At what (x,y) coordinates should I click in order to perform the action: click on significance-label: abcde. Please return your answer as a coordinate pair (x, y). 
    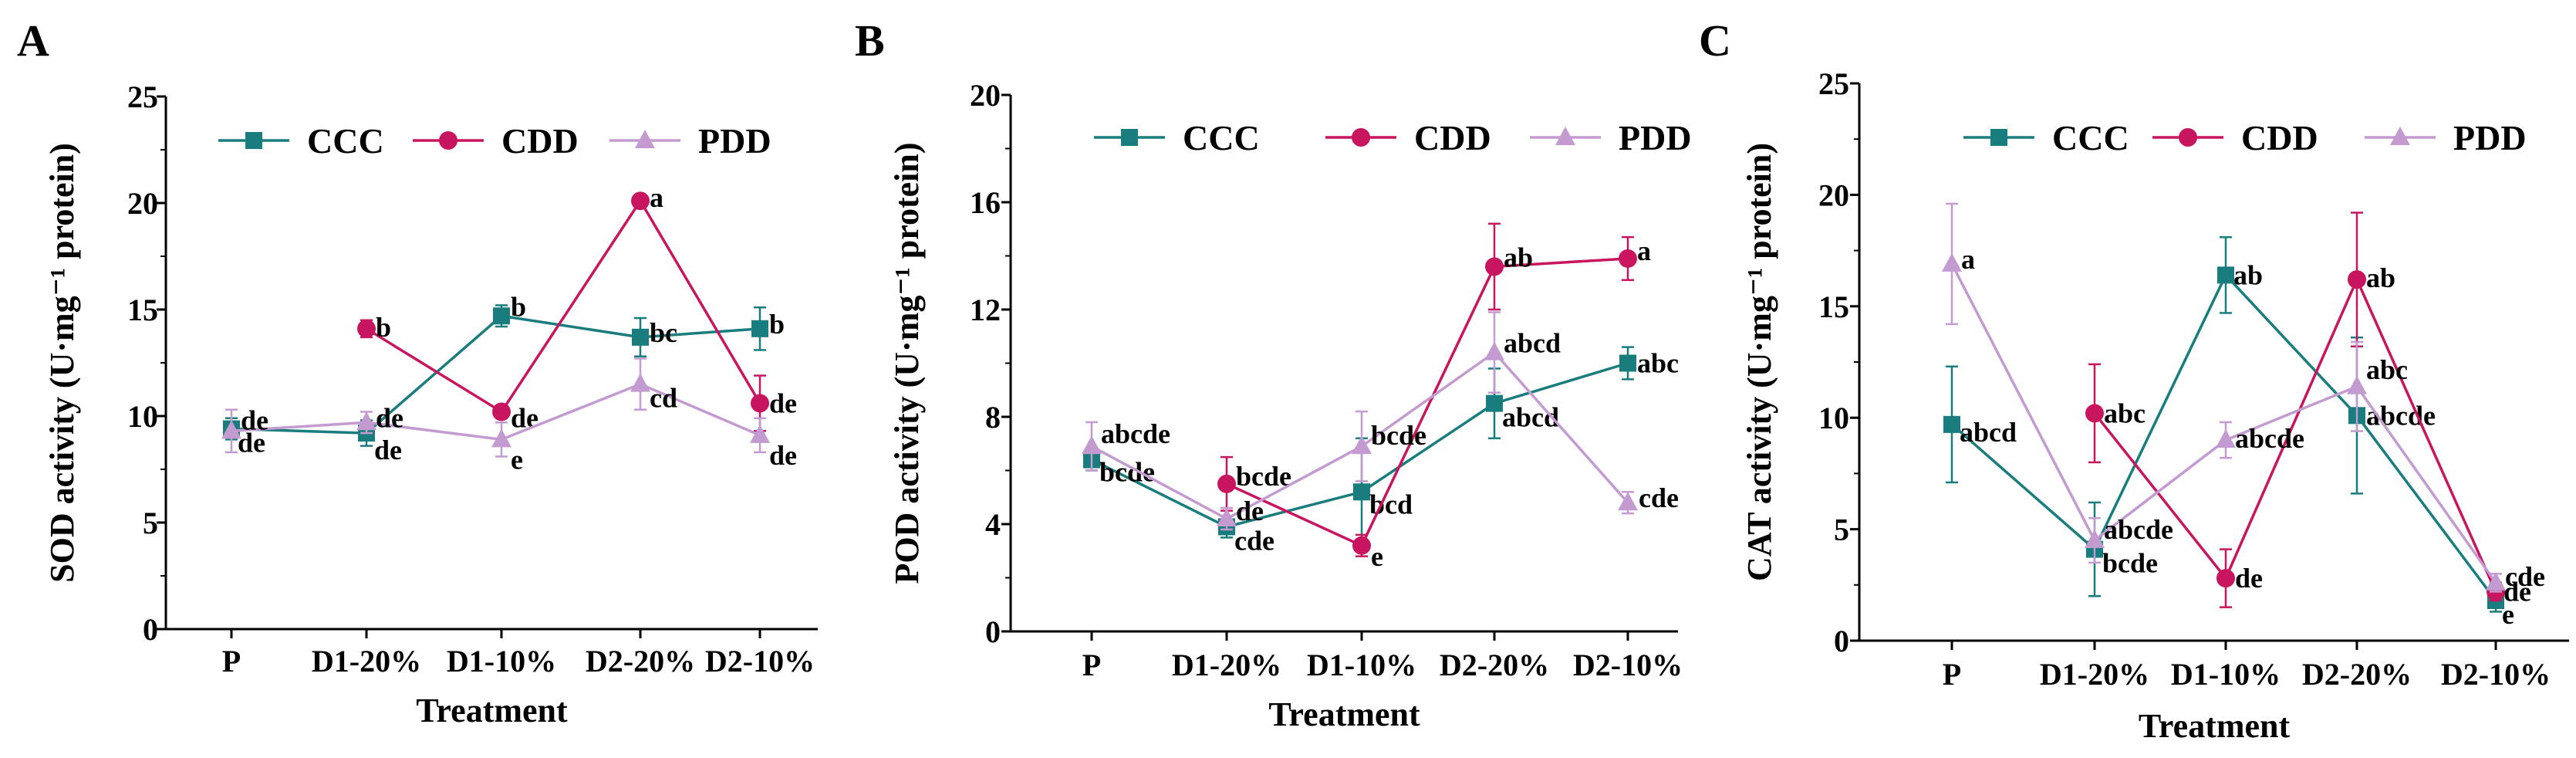
    Looking at the image, I should click on (2138, 529).